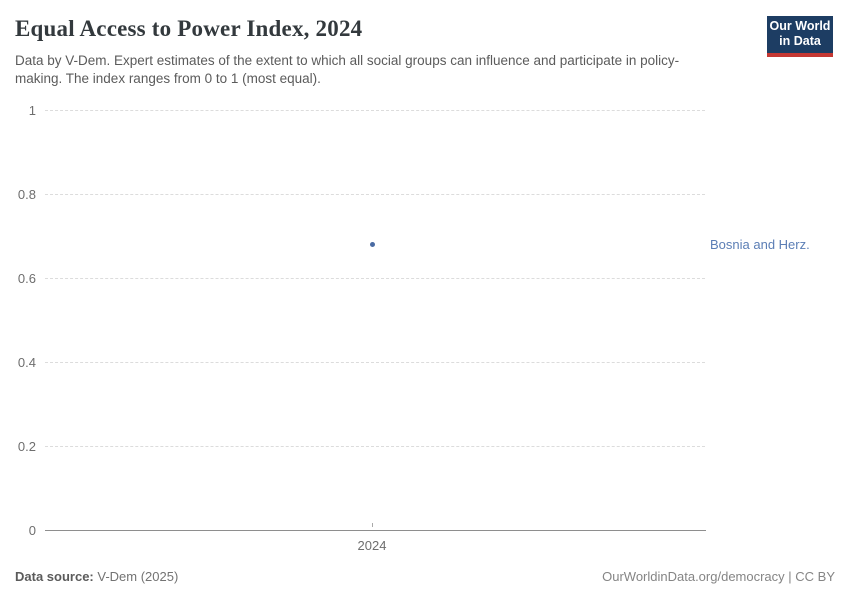 The image size is (850, 600). I want to click on x-axis-tick-label: 2024, so click(372, 545).